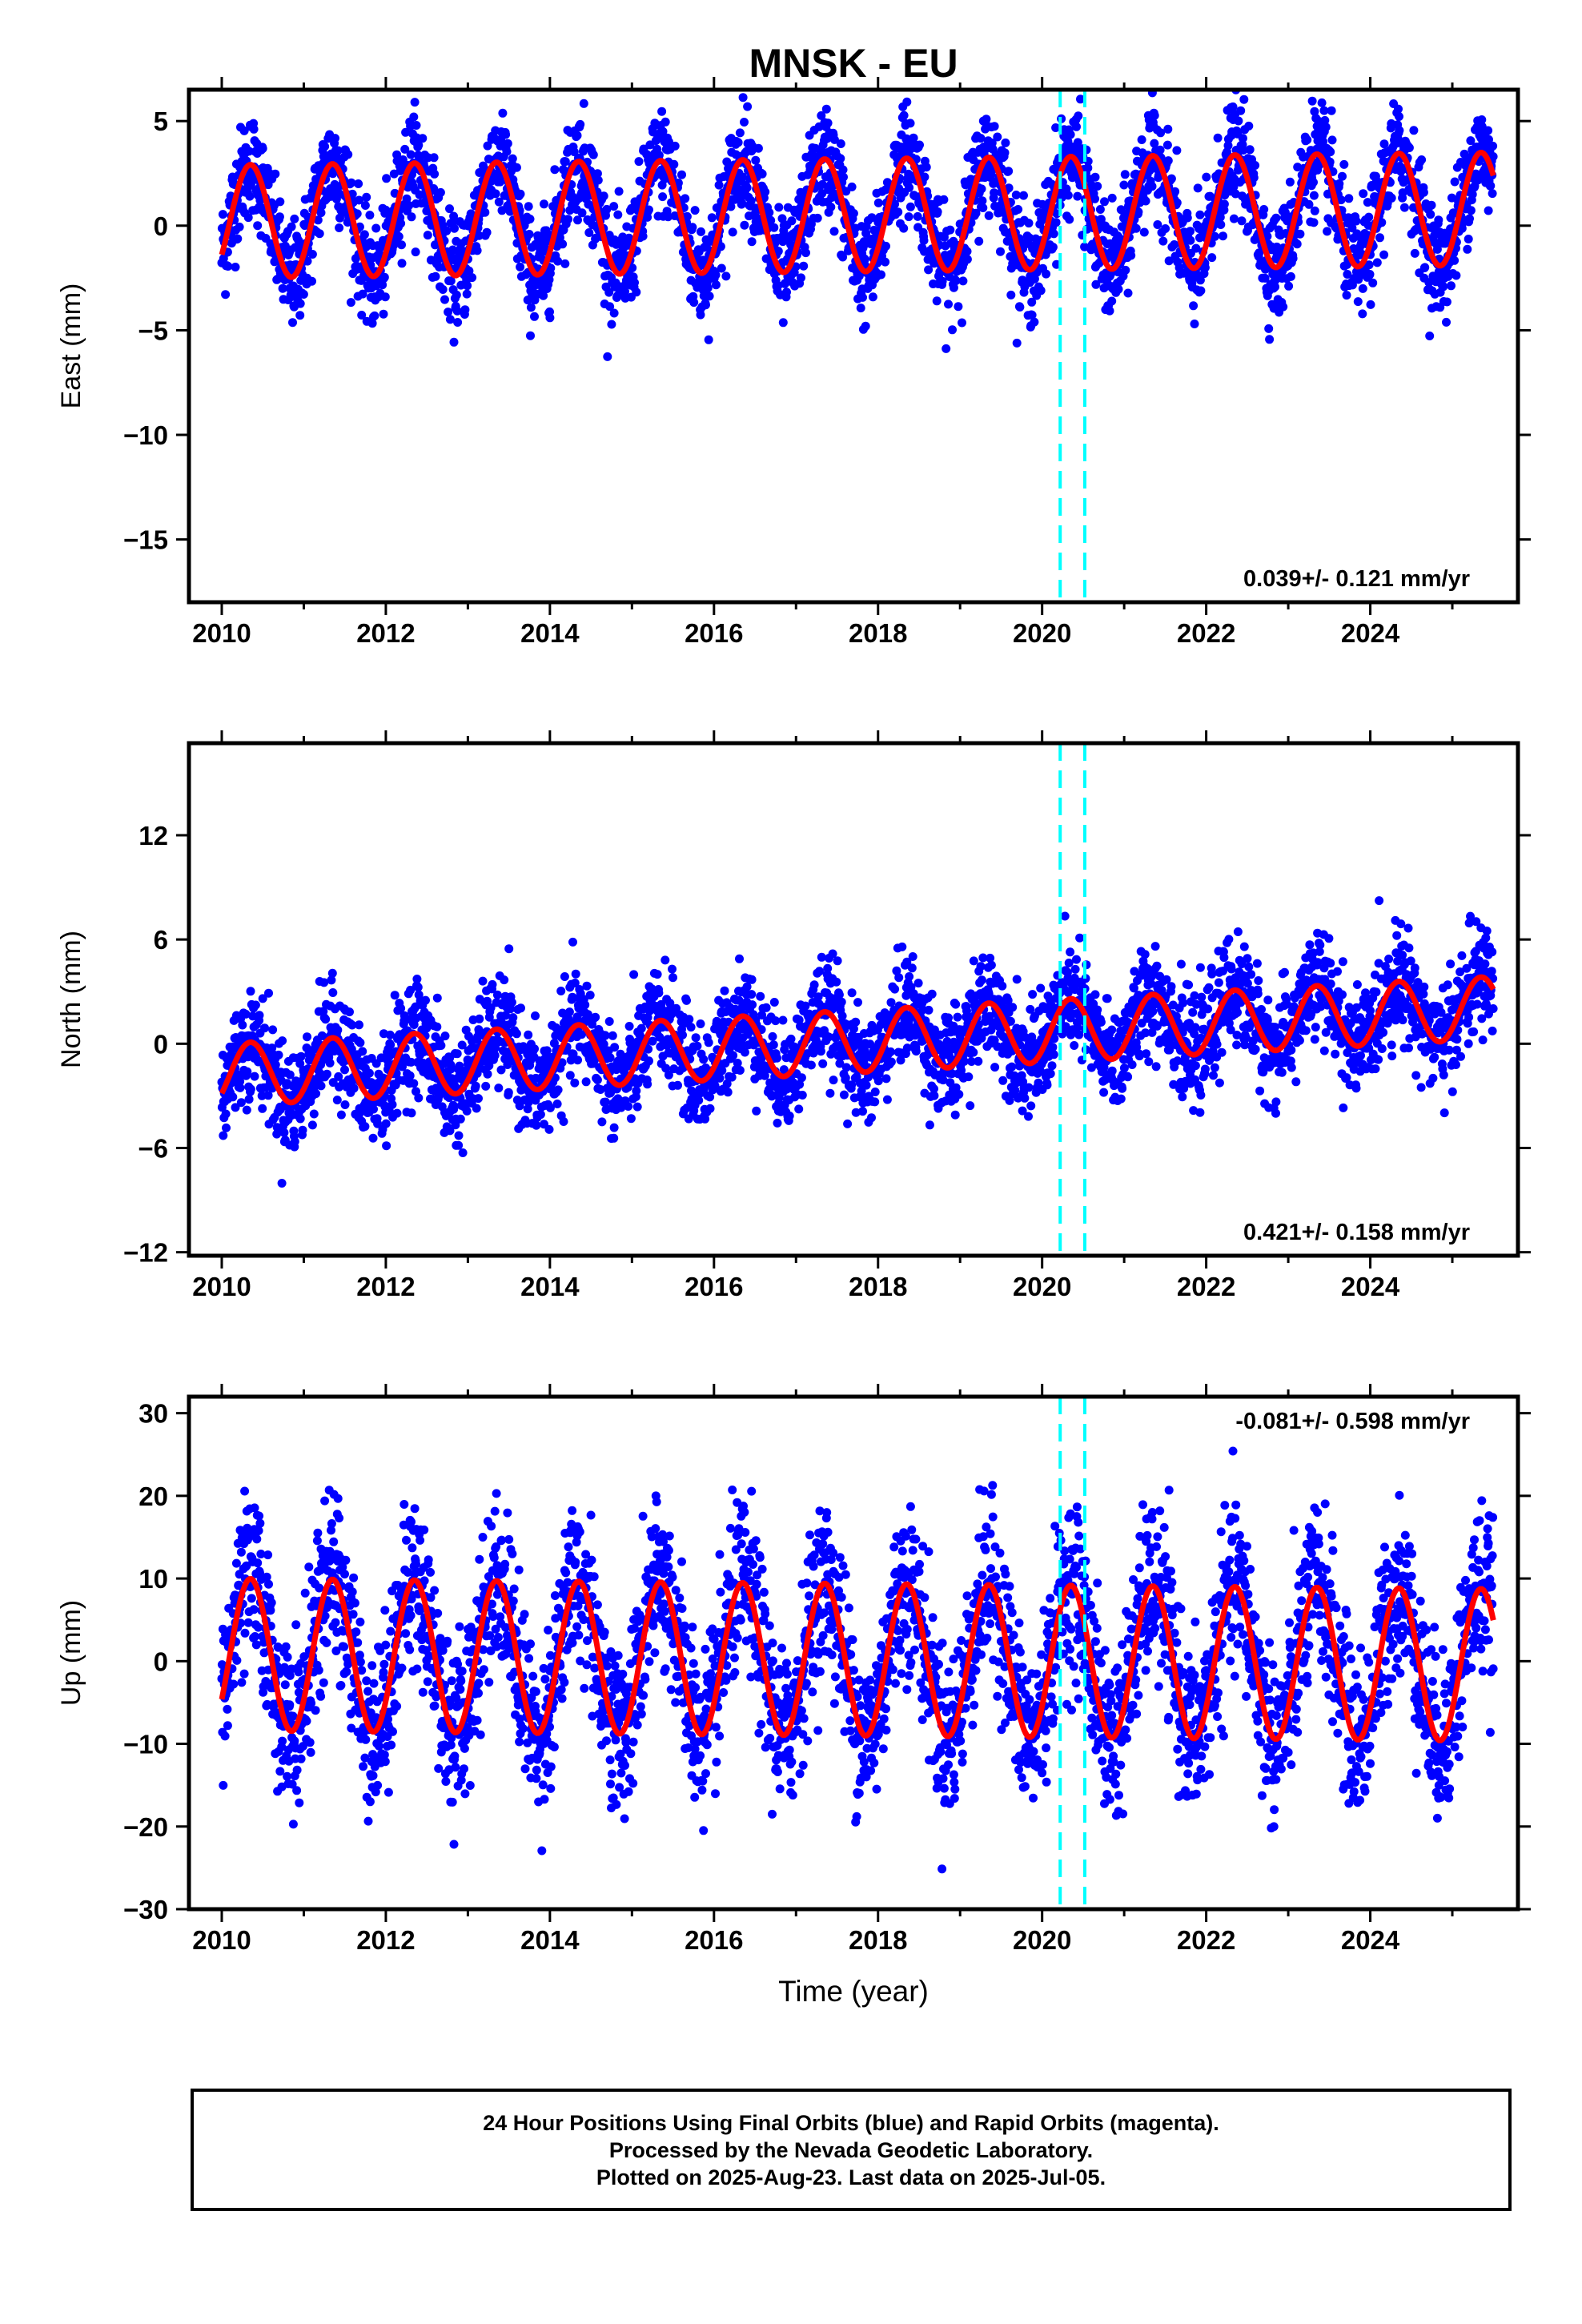 This screenshot has width=1582, height=2324. I want to click on y-tick-label: 0, so click(161, 226).